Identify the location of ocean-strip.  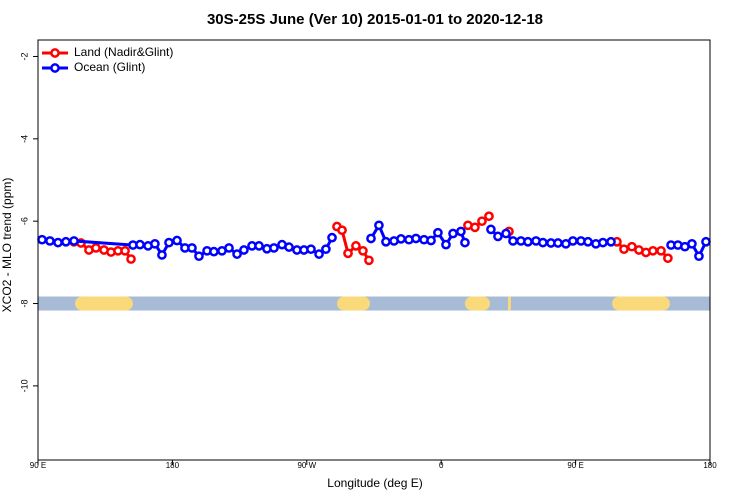
(374, 303).